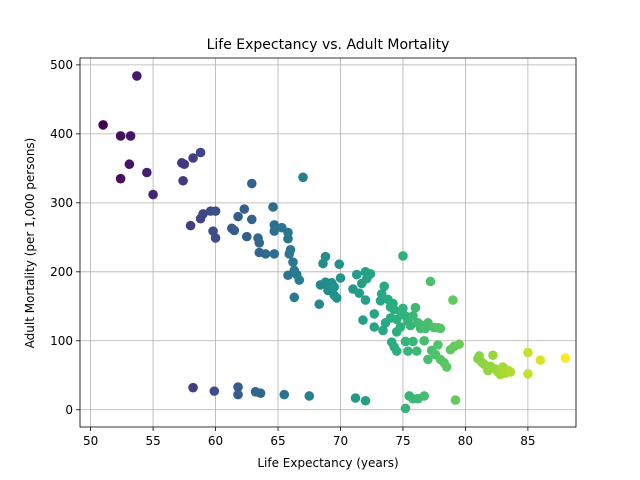 Image resolution: width=640 pixels, height=480 pixels. I want to click on x-tick-label: 60, so click(215, 441).